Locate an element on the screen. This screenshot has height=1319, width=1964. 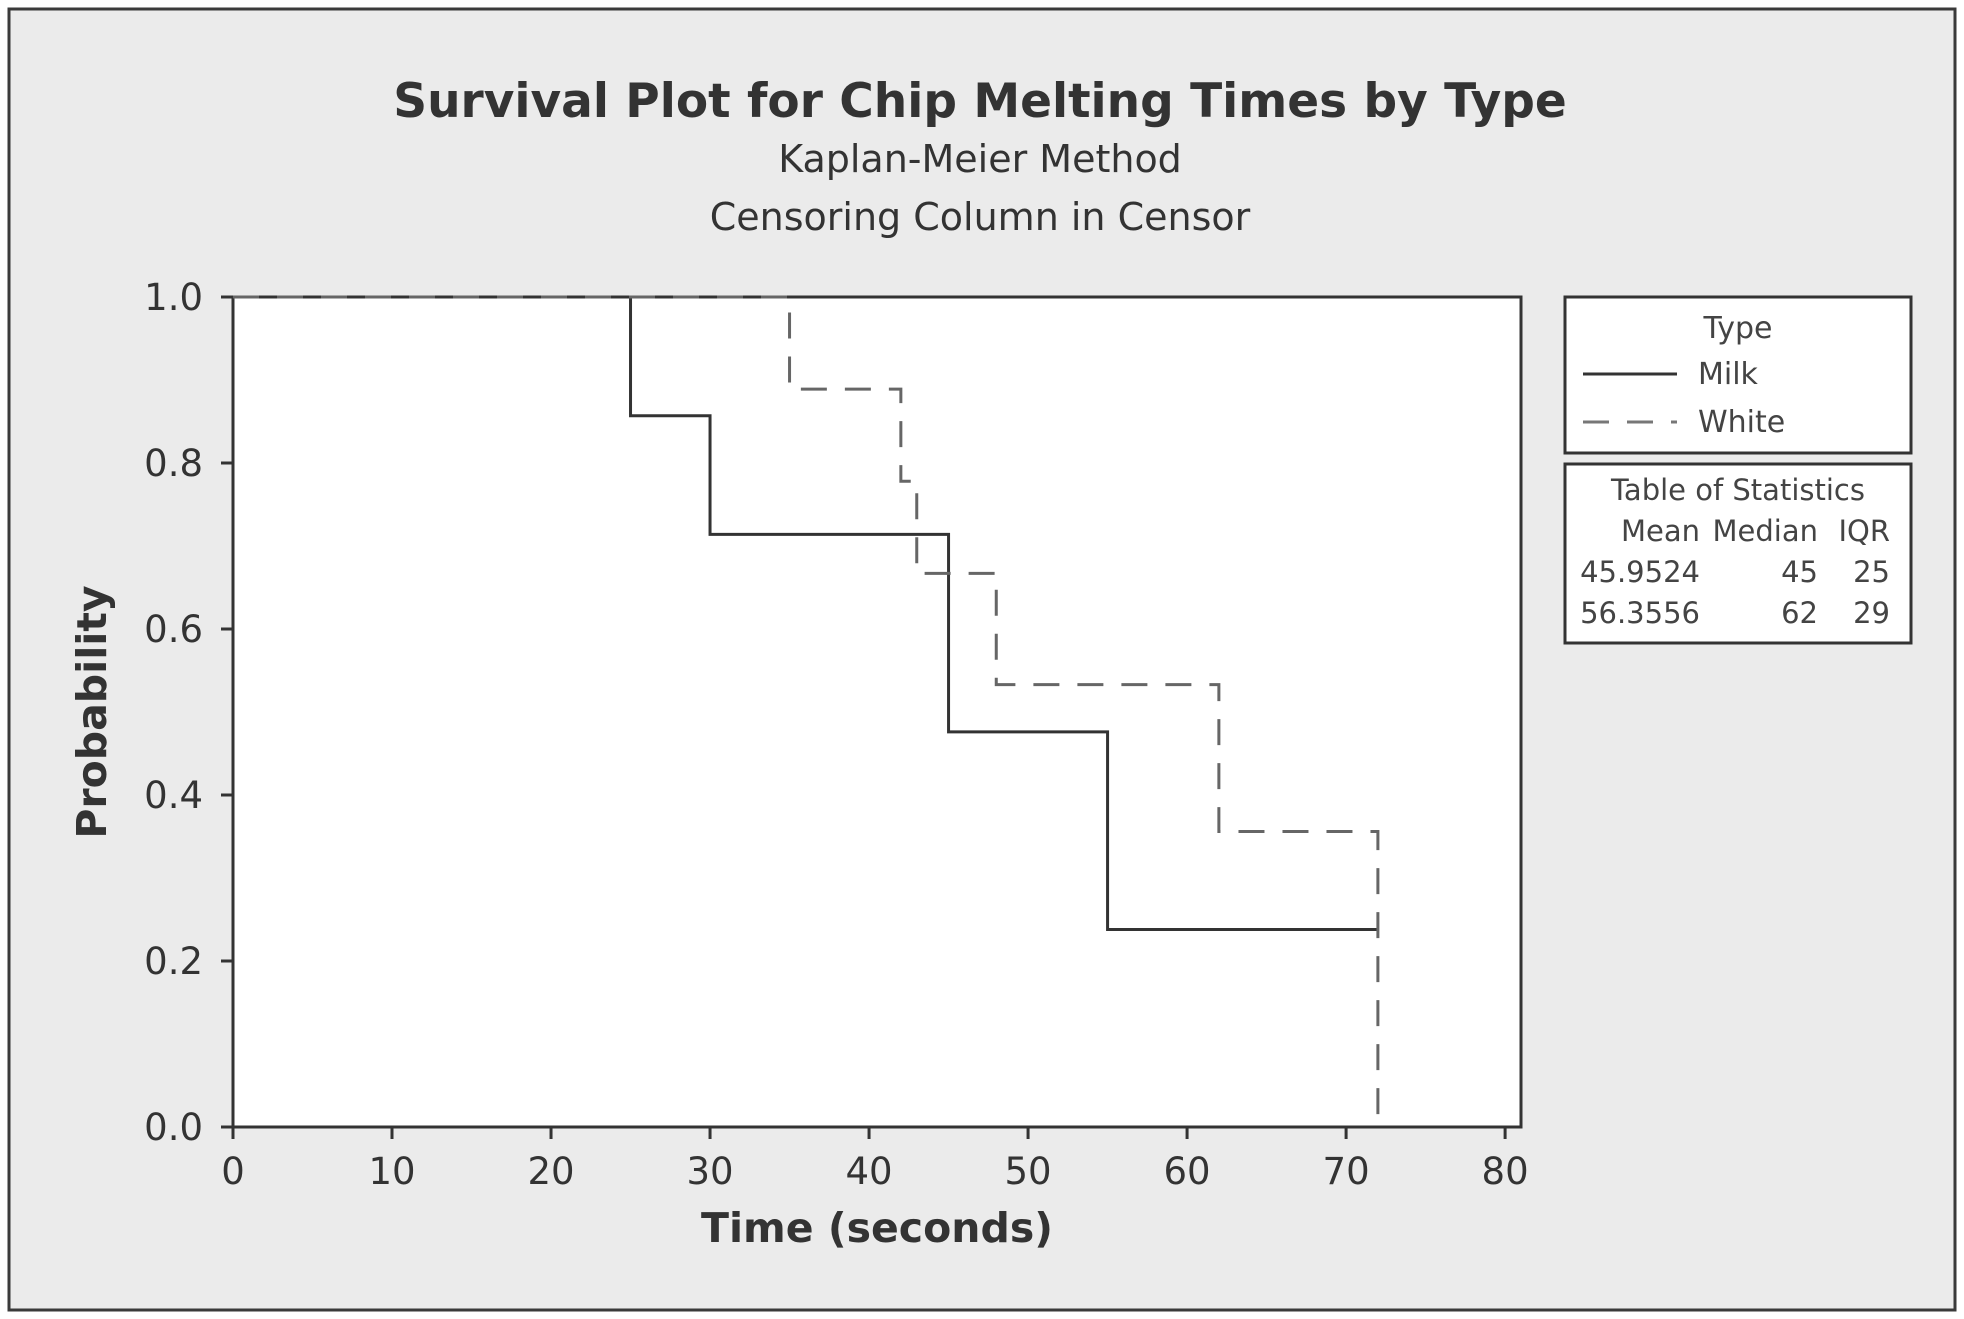
y-axis-title: Probability is located at coordinates (92, 711).